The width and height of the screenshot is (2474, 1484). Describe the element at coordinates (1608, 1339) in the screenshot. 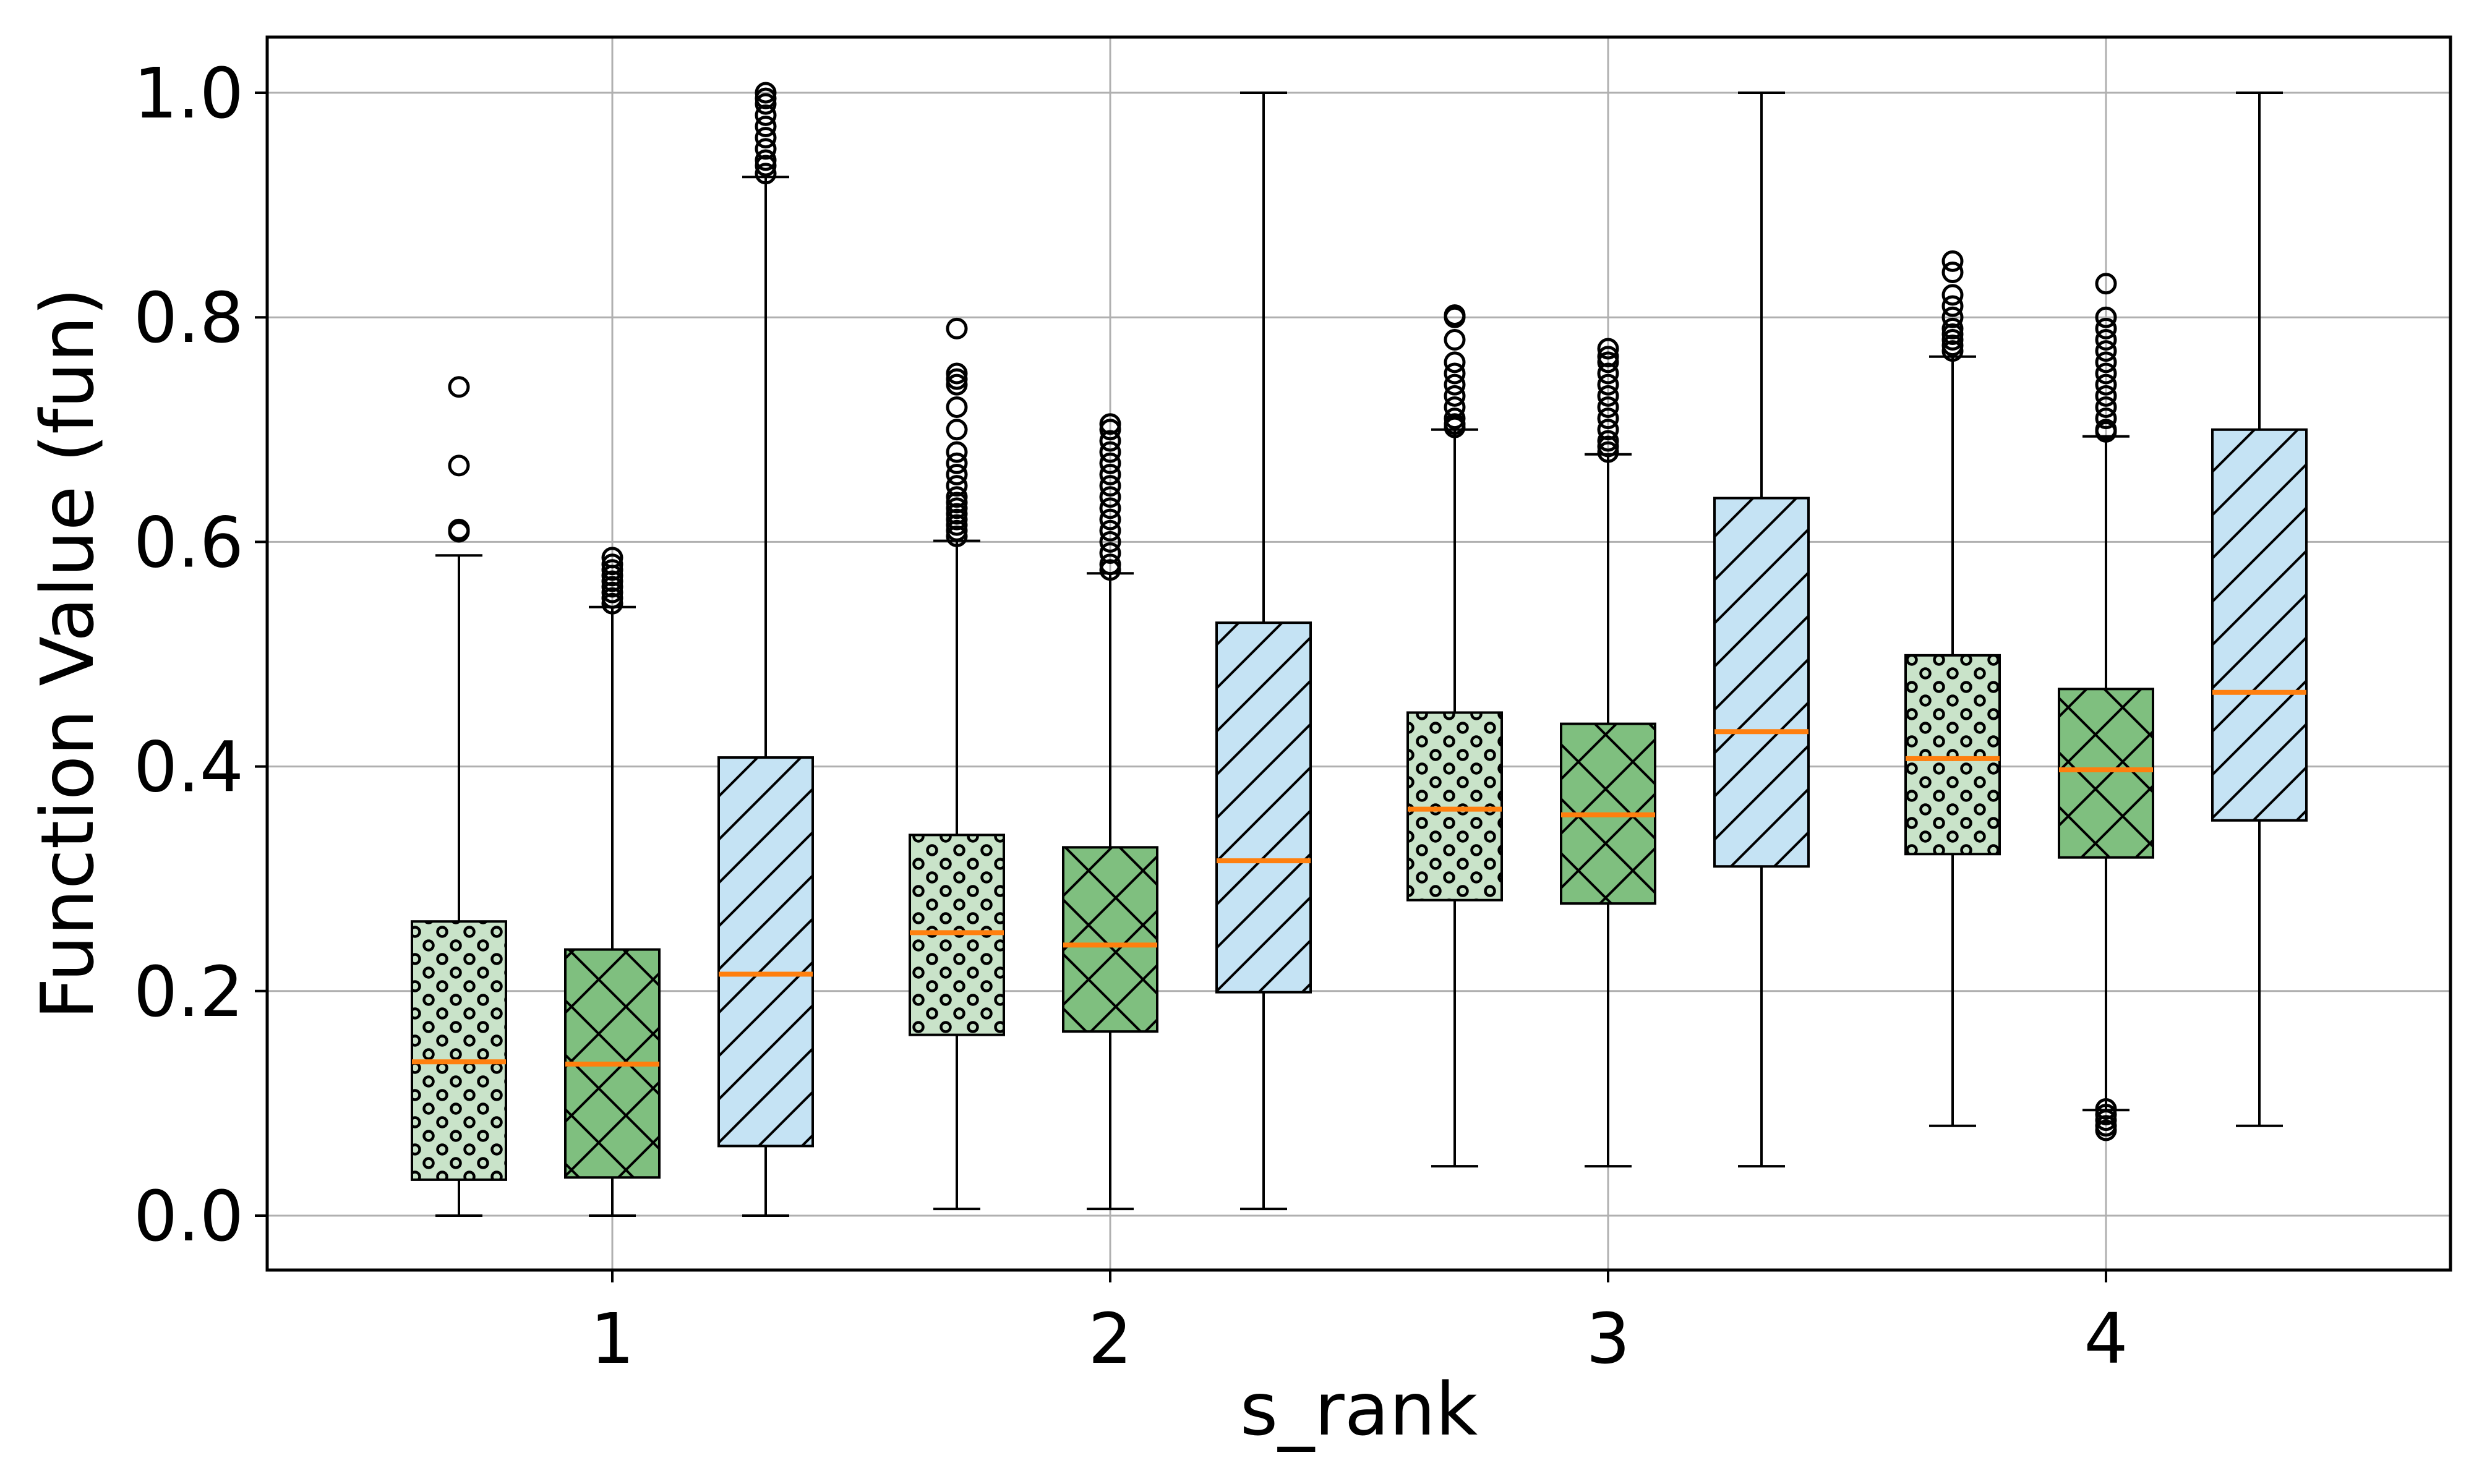

I see `x-tick-label: 3` at that location.